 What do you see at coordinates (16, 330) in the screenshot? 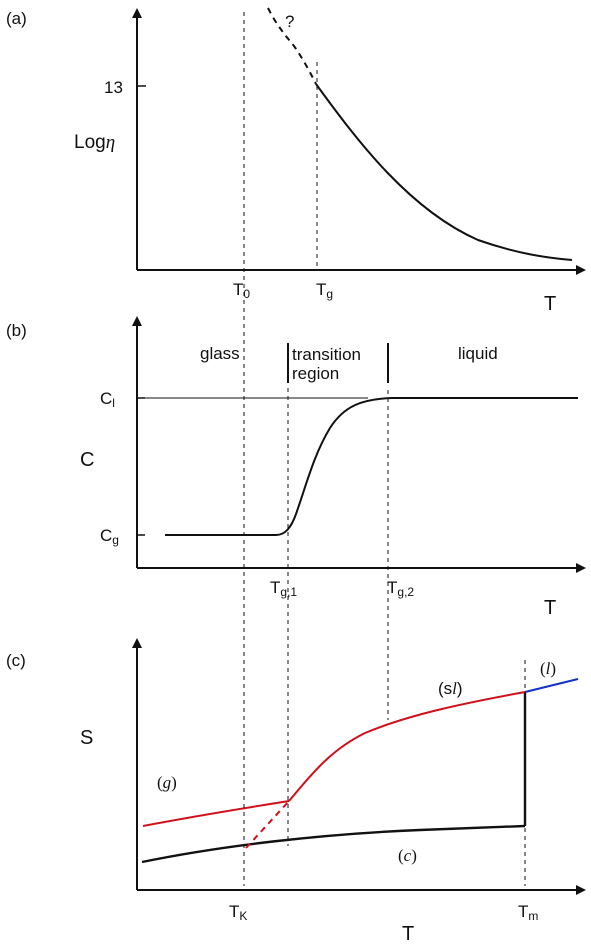
I see `panel-b-label: (b)` at bounding box center [16, 330].